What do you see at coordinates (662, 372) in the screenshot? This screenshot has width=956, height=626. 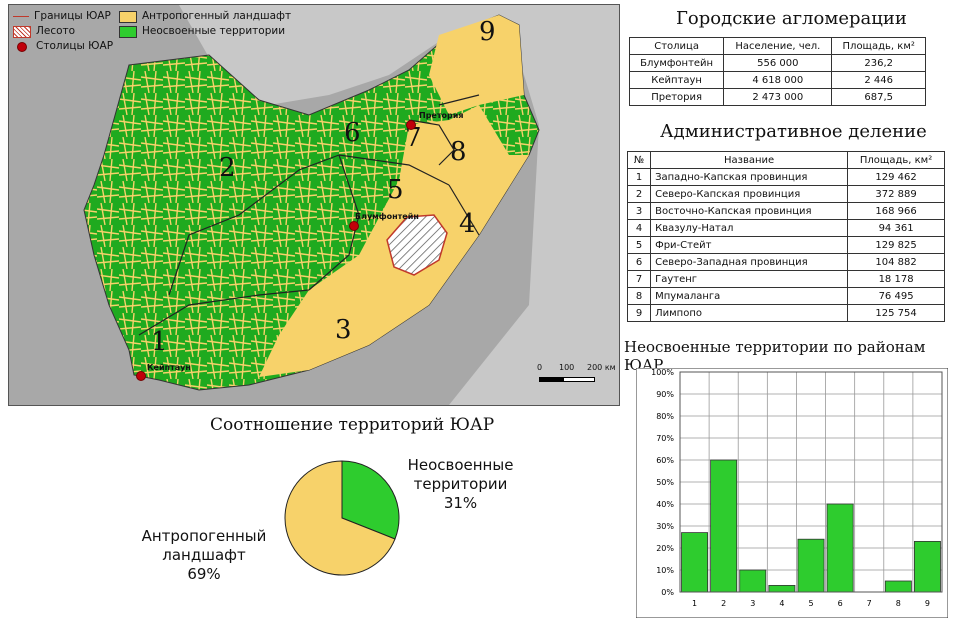 I see `y-tick-label: 100%` at bounding box center [662, 372].